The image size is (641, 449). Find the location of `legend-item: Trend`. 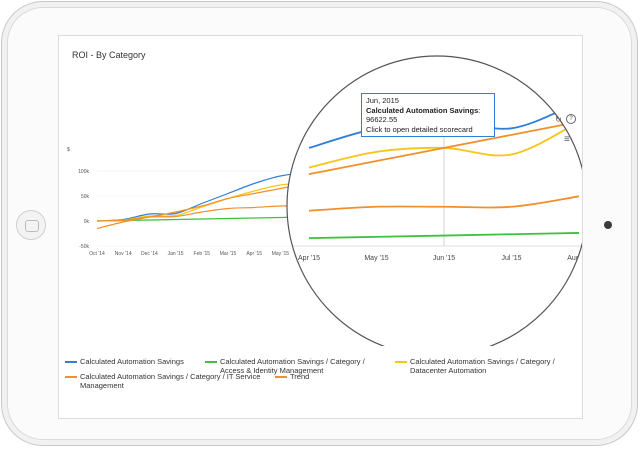

legend-item: Trend is located at coordinates (315, 376).